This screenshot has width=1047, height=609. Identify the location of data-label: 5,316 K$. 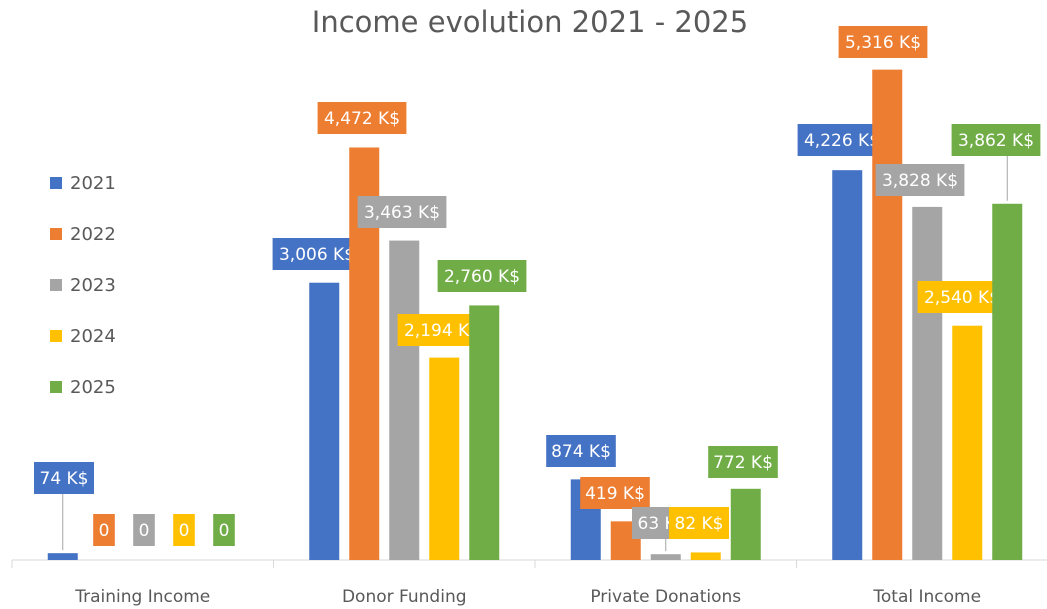
(883, 43).